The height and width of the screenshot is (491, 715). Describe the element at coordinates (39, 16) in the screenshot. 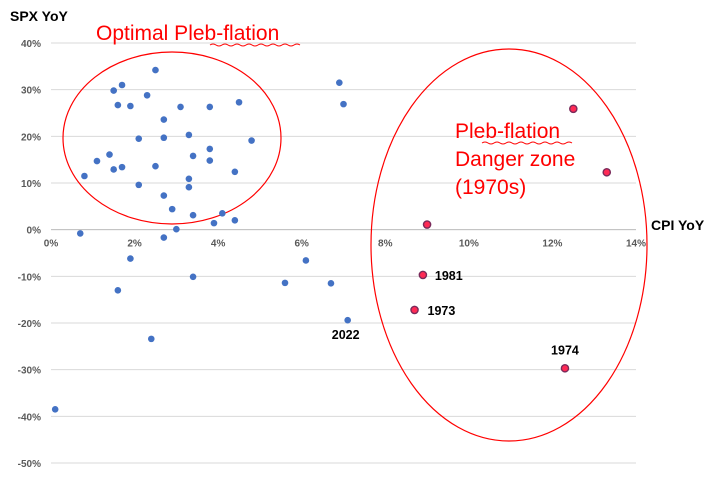

I see `y-axis-title: SPX YoY` at that location.